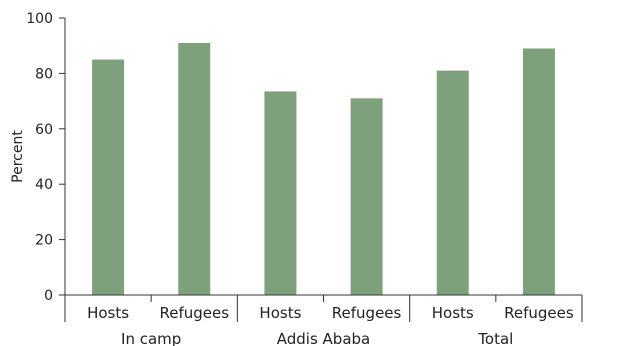 The height and width of the screenshot is (346, 618). Describe the element at coordinates (44, 185) in the screenshot. I see `y-tick-label: 40` at that location.